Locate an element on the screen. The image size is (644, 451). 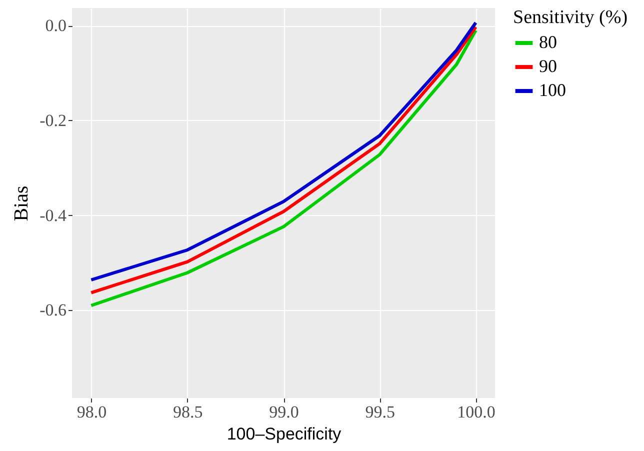
y-axis-title: Bias is located at coordinates (21, 204).